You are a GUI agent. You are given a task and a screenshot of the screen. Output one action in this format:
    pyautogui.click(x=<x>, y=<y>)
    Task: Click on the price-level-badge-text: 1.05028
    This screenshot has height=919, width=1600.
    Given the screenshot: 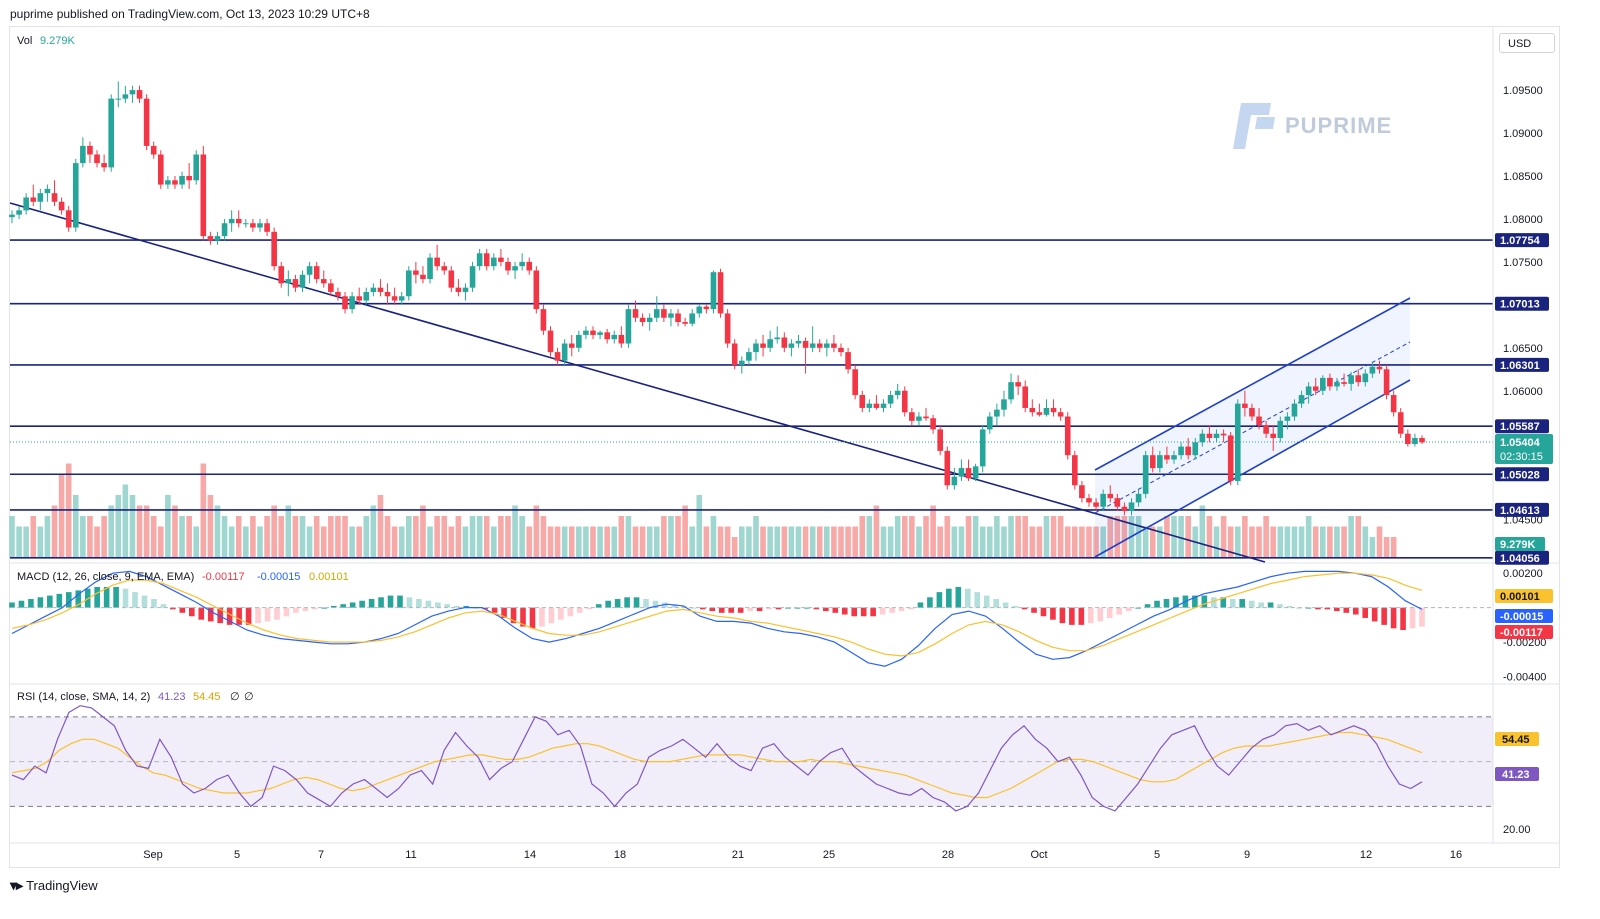 What is the action you would take?
    pyautogui.click(x=1520, y=475)
    